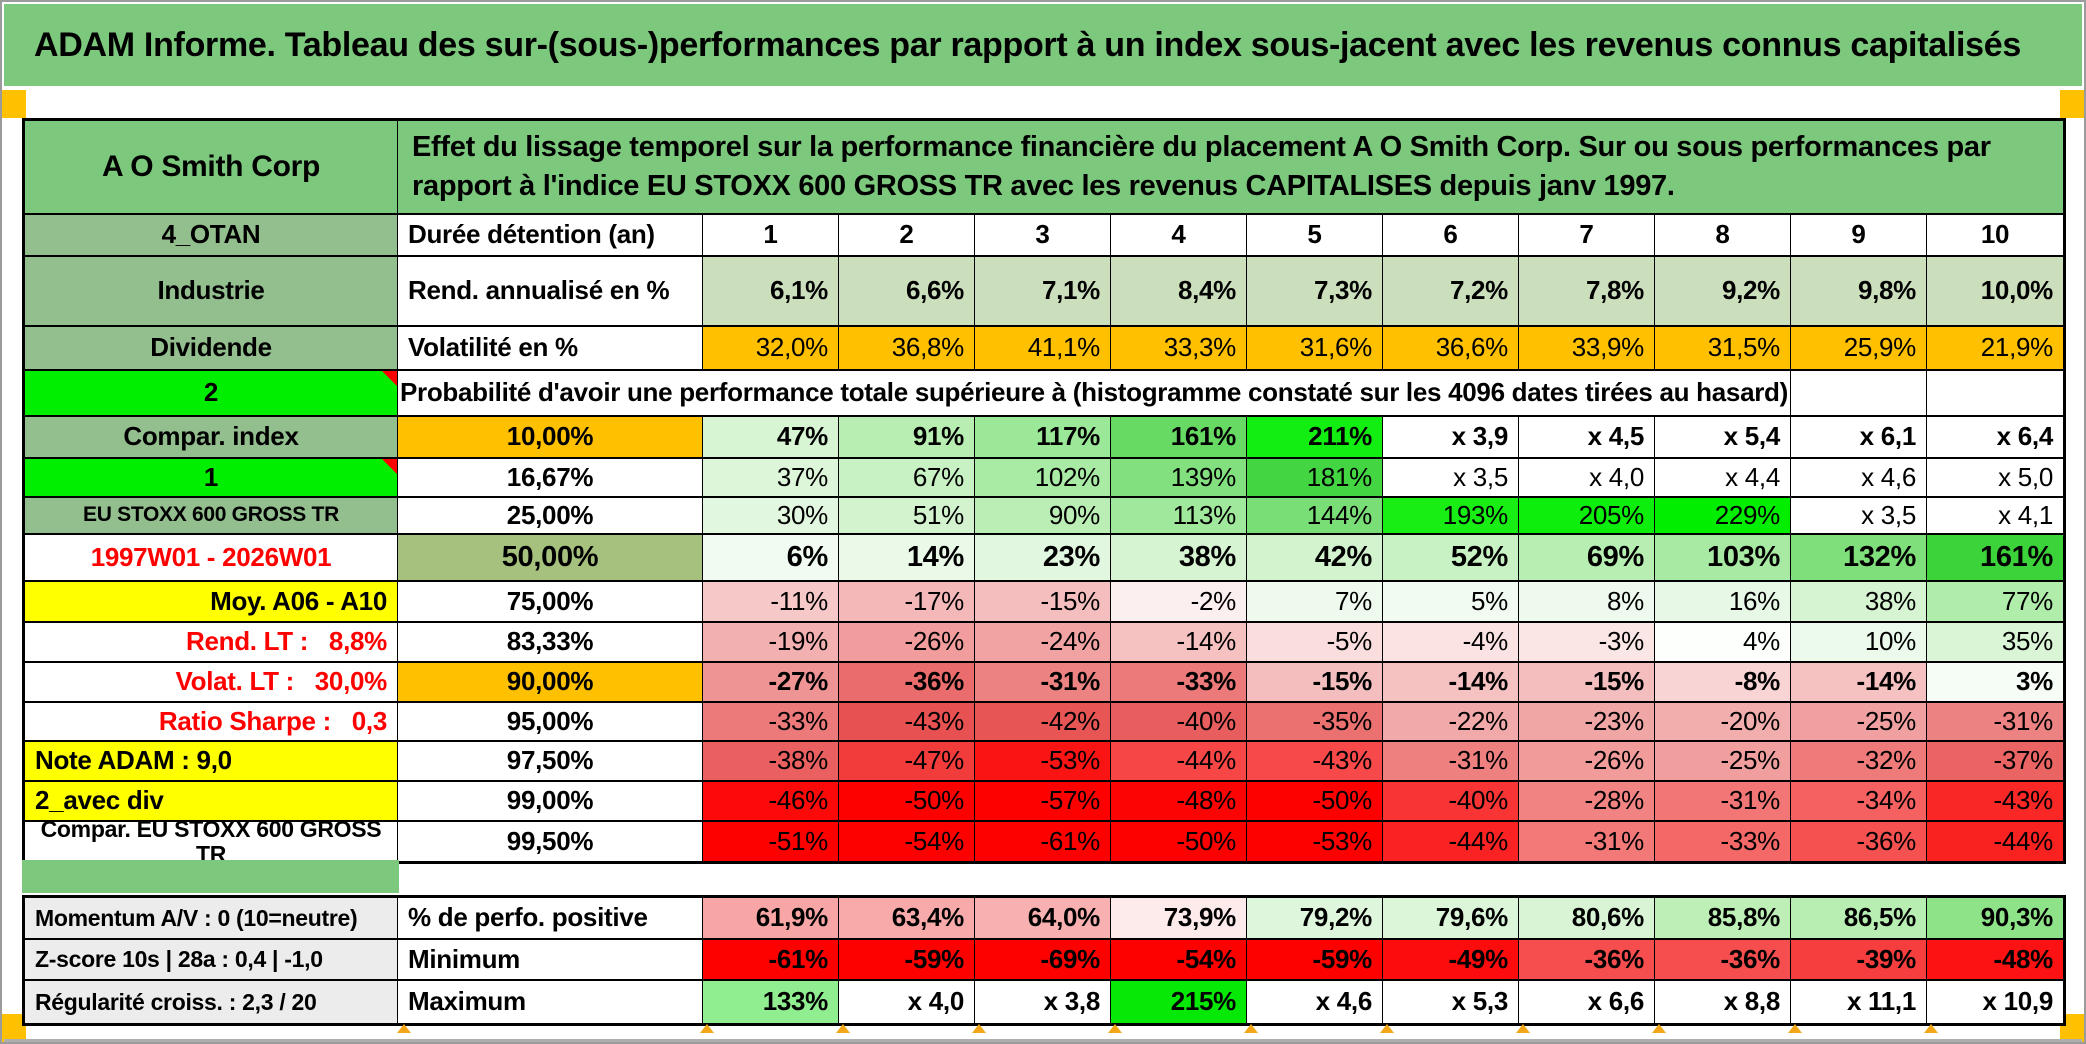 This screenshot has height=1044, width=2086. What do you see at coordinates (211, 802) in the screenshot?
I see `row-label-cell: 2_avec div` at bounding box center [211, 802].